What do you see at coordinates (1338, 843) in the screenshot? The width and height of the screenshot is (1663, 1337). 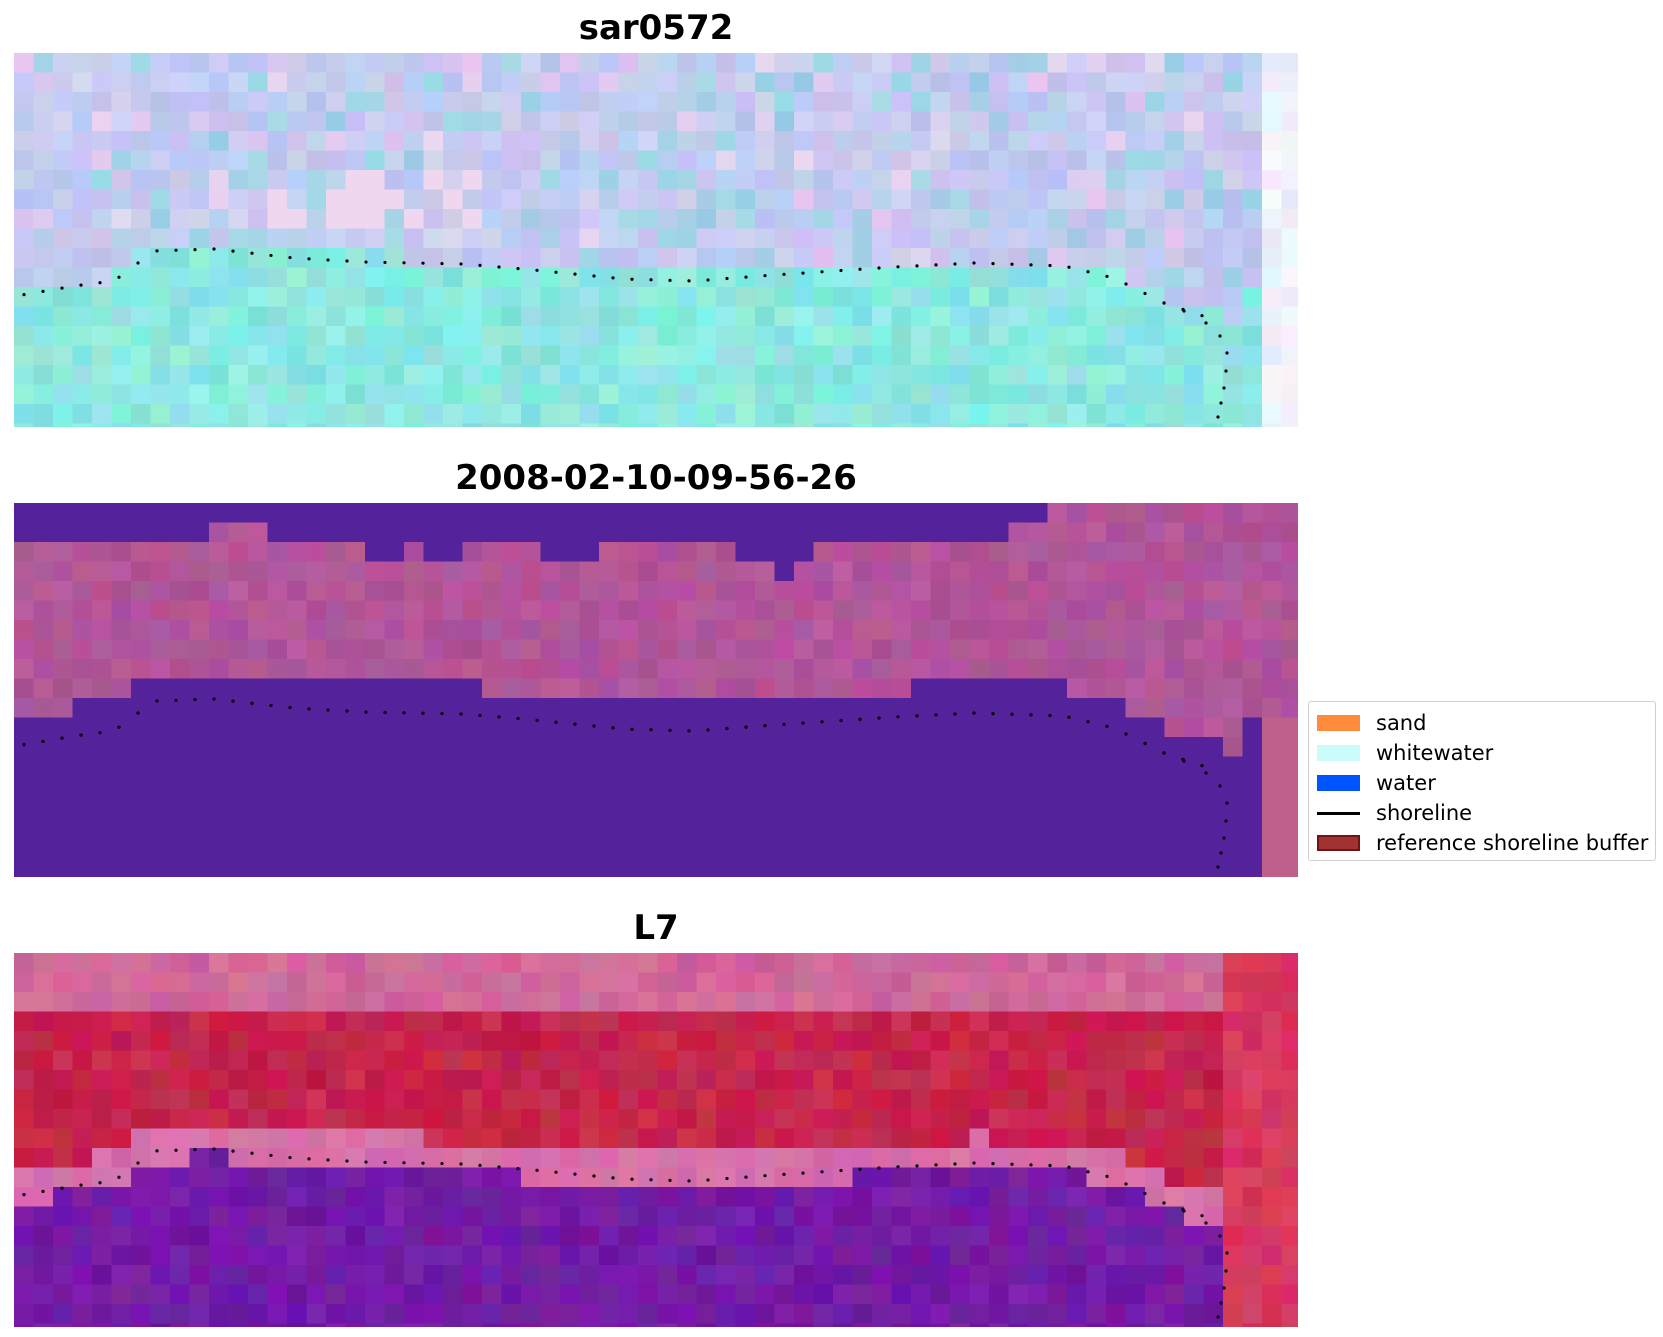 I see `reference-buffer-swatch` at bounding box center [1338, 843].